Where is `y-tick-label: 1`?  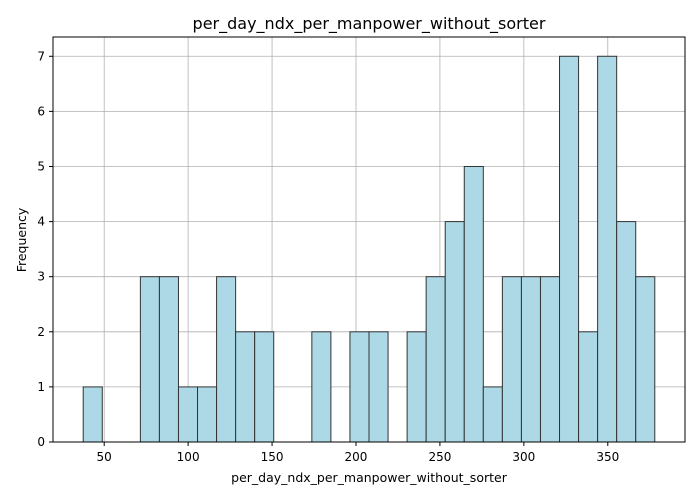
y-tick-label: 1 is located at coordinates (41, 387).